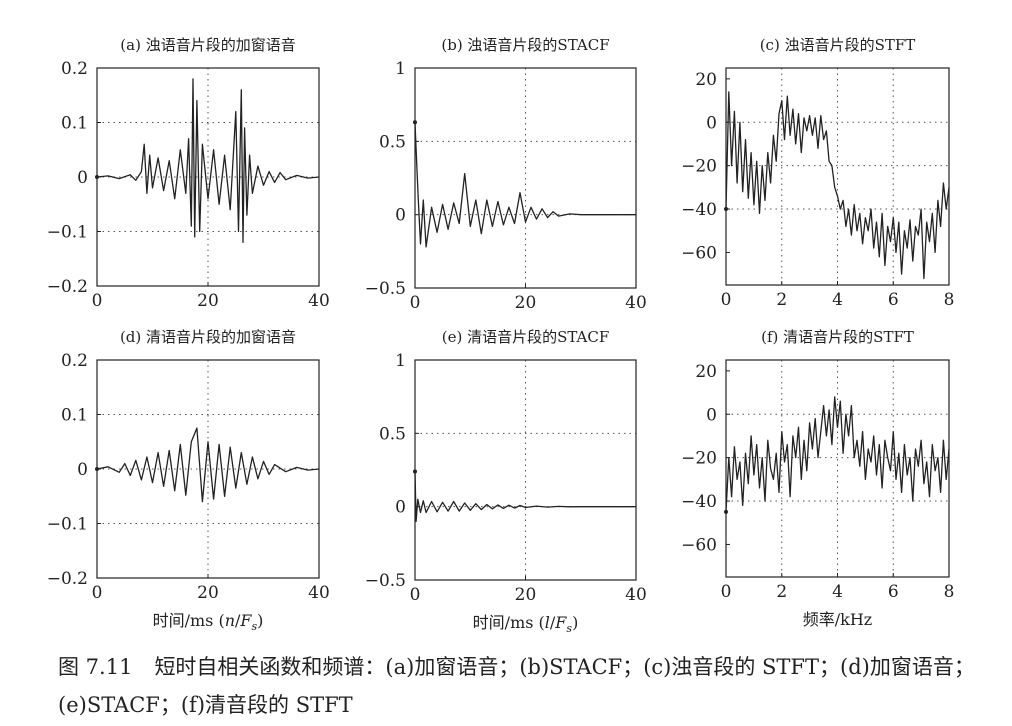  Describe the element at coordinates (525, 45) in the screenshot. I see `chart-title-b: (b) 浊语音片段的STACF` at that location.